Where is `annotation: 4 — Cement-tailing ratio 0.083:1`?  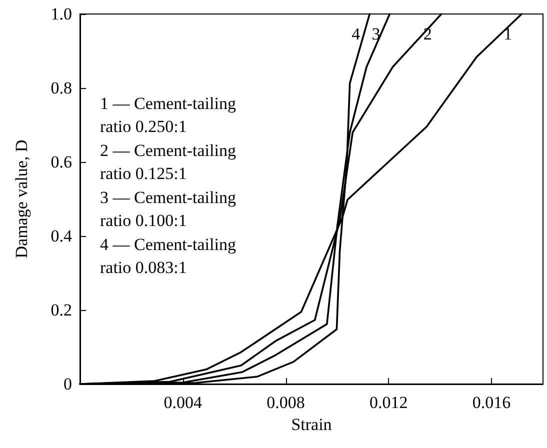
annotation: 4 — Cement-tailing ratio 0.083:1 is located at coordinates (170, 256).